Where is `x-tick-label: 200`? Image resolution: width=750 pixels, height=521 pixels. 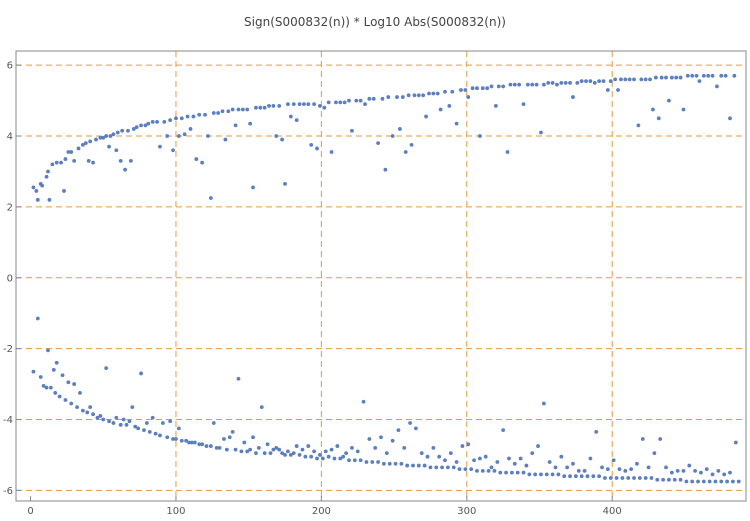
x-tick-label: 200 is located at coordinates (321, 511).